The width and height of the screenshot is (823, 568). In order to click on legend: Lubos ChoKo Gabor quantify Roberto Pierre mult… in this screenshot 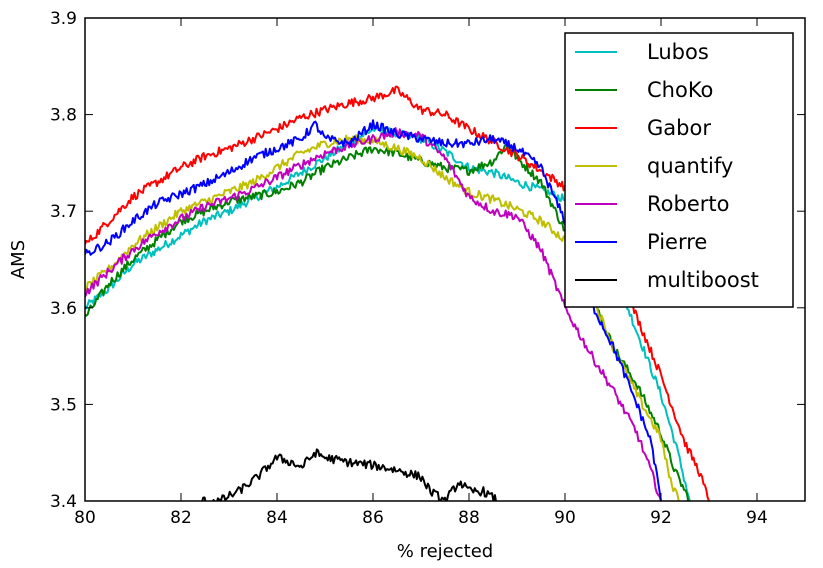, I will do `click(679, 170)`.